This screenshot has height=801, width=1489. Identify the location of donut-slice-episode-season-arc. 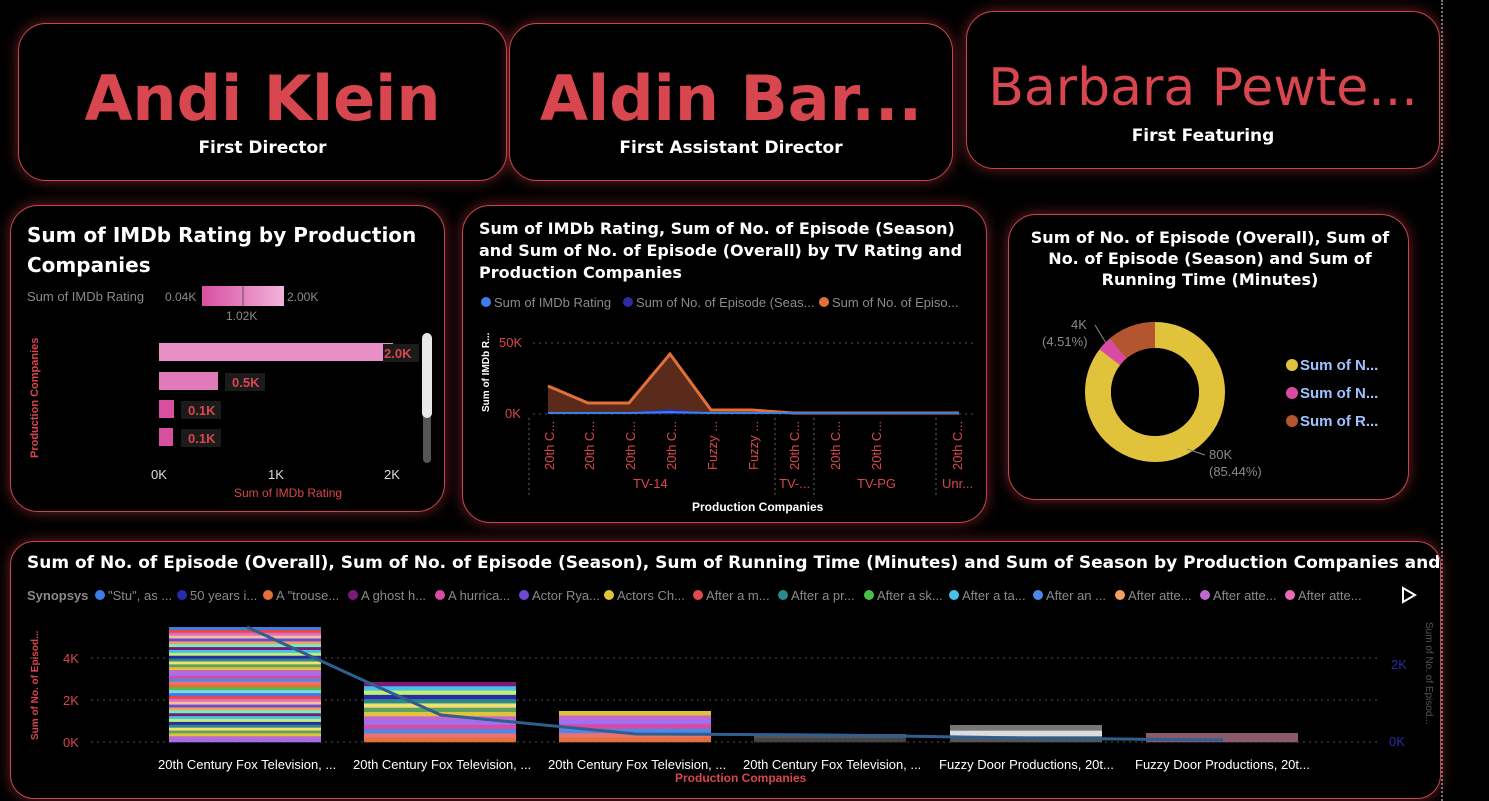
(1113, 352).